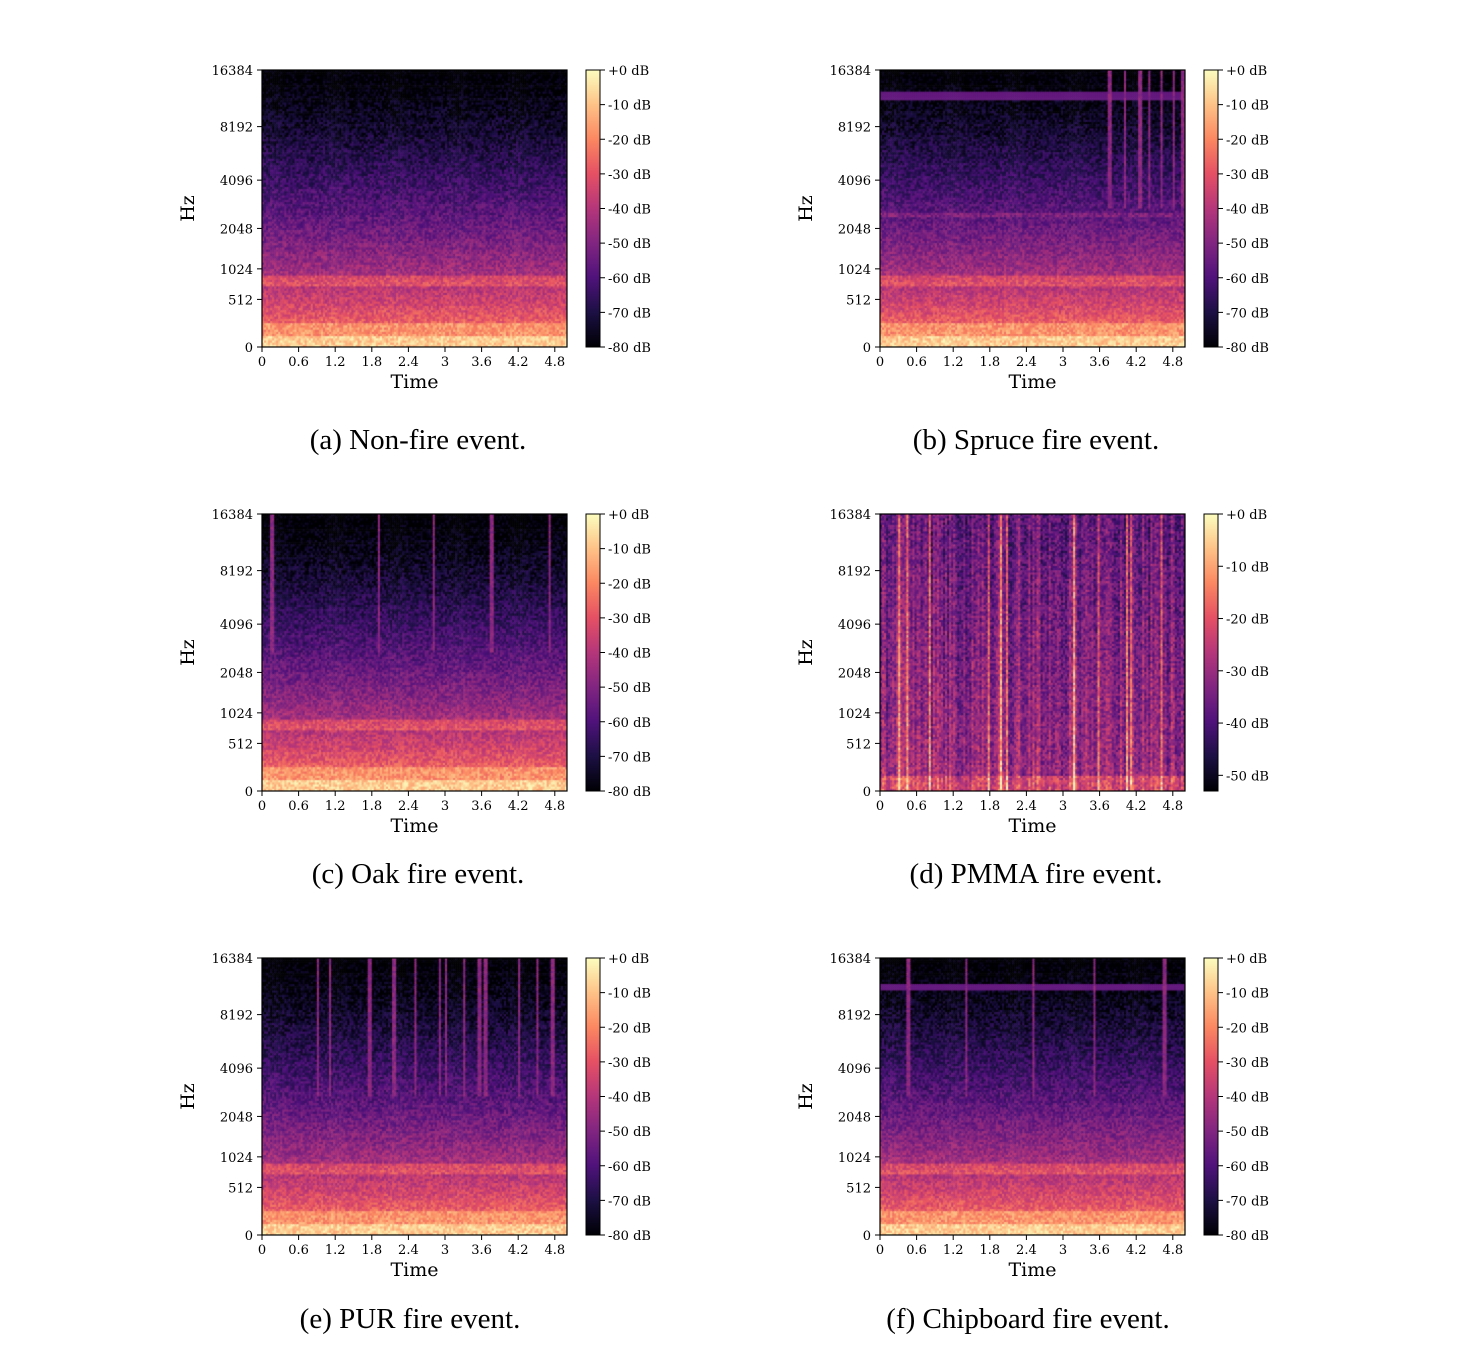  I want to click on caption-b: (b) Spruce fire event., so click(1036, 440).